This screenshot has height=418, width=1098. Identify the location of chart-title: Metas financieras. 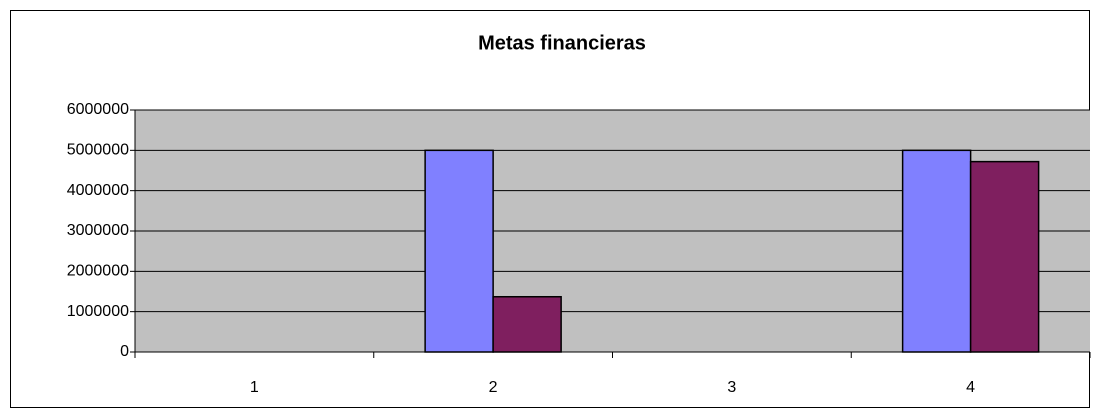
(562, 43).